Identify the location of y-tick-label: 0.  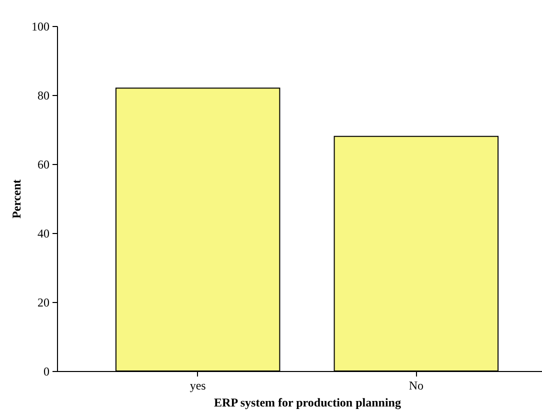
(47, 371).